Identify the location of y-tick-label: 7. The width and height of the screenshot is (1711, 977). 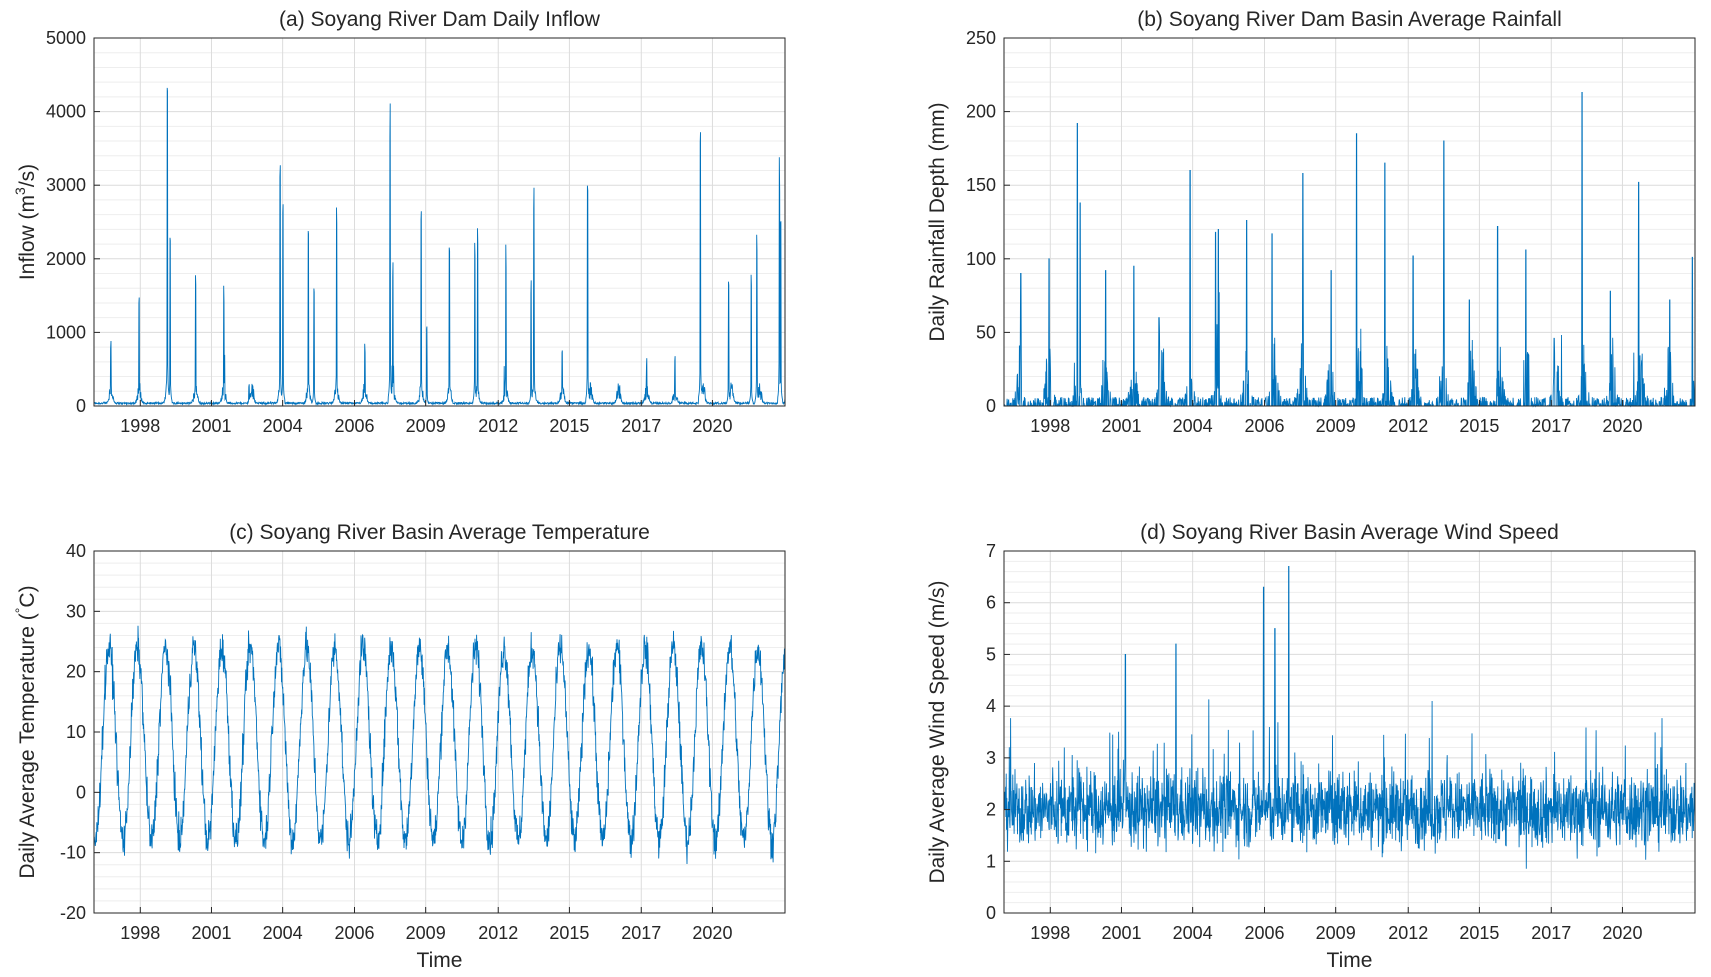
(991, 551).